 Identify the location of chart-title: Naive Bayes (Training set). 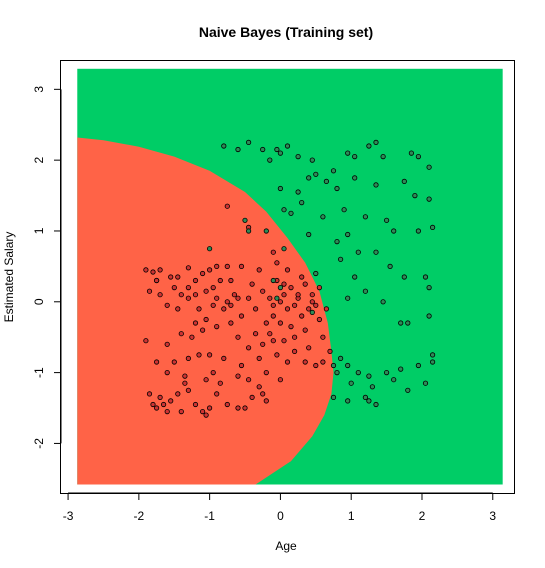
(286, 32).